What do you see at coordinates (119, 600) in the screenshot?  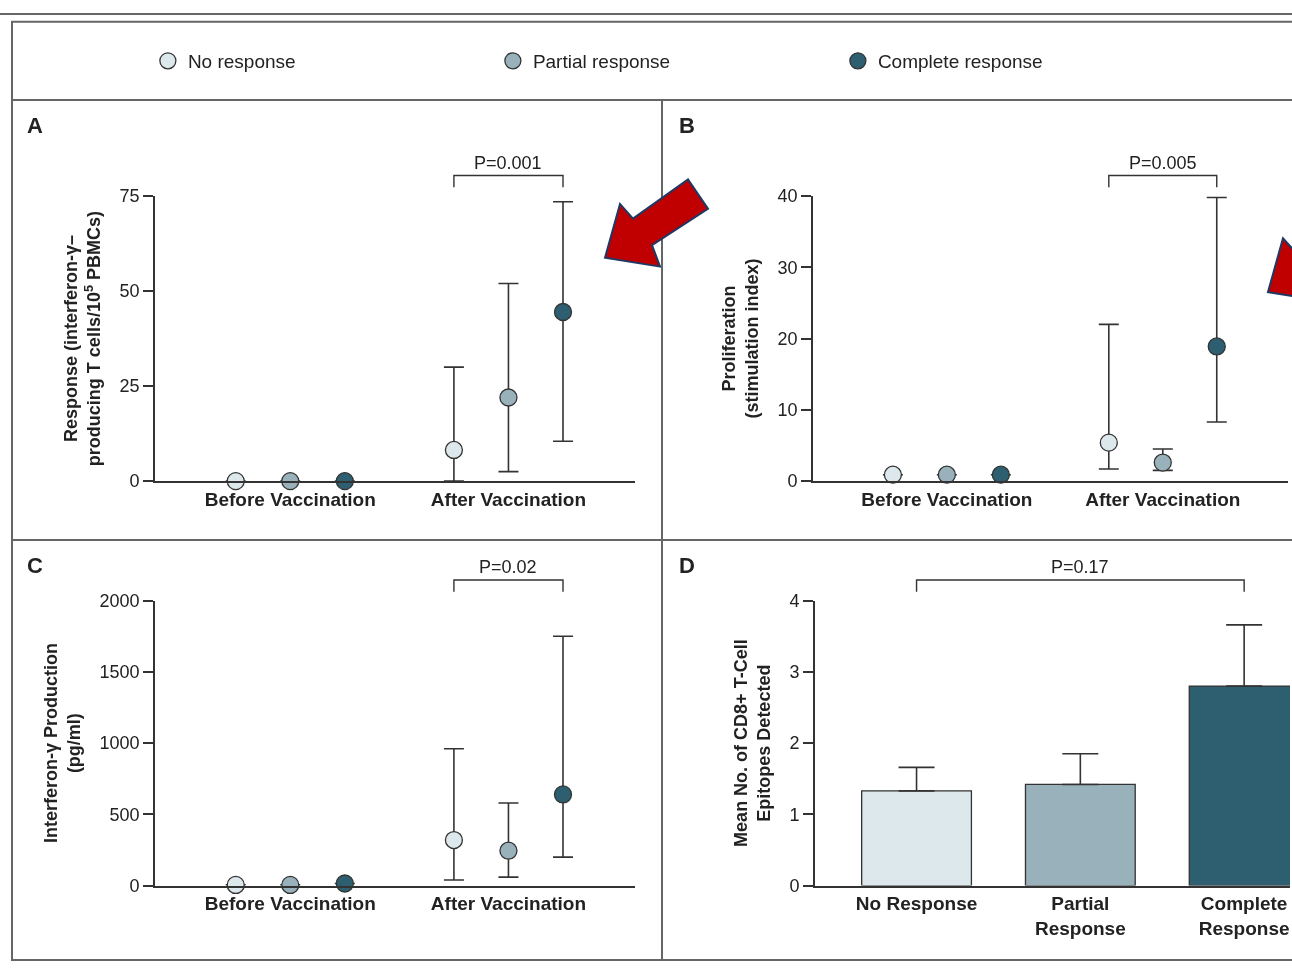 I see `y-tick-label: 2000` at bounding box center [119, 600].